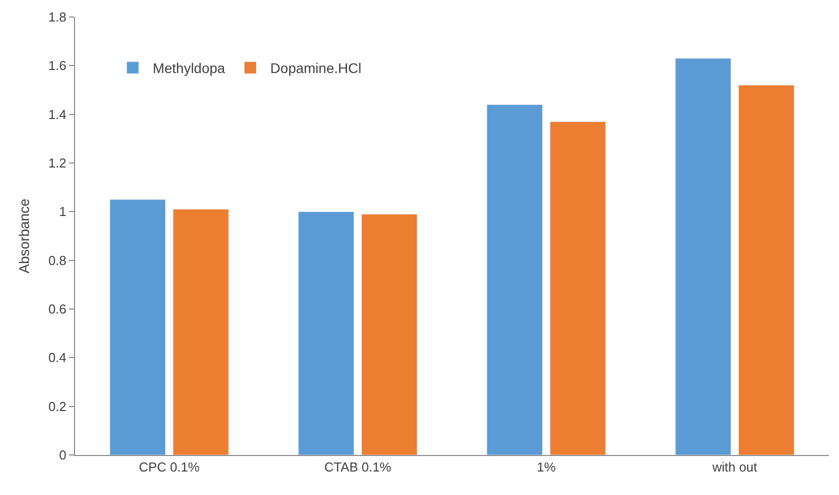  What do you see at coordinates (57, 163) in the screenshot?
I see `y-tick-label: 1.2` at bounding box center [57, 163].